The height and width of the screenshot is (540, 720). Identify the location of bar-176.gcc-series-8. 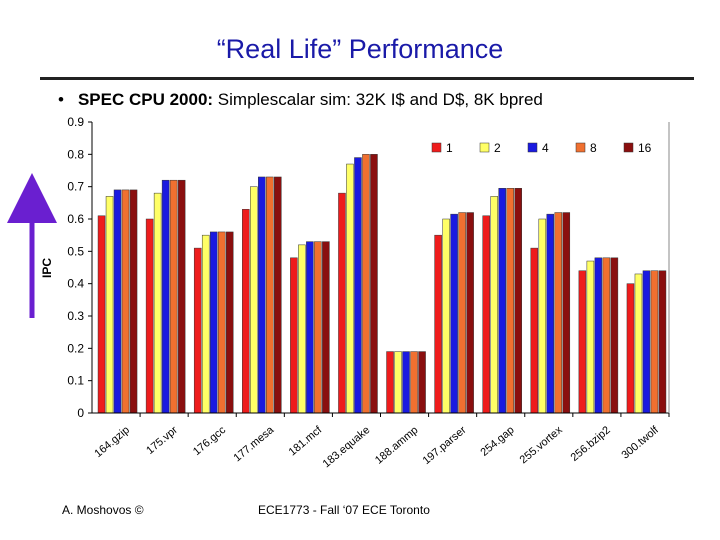
(221, 322).